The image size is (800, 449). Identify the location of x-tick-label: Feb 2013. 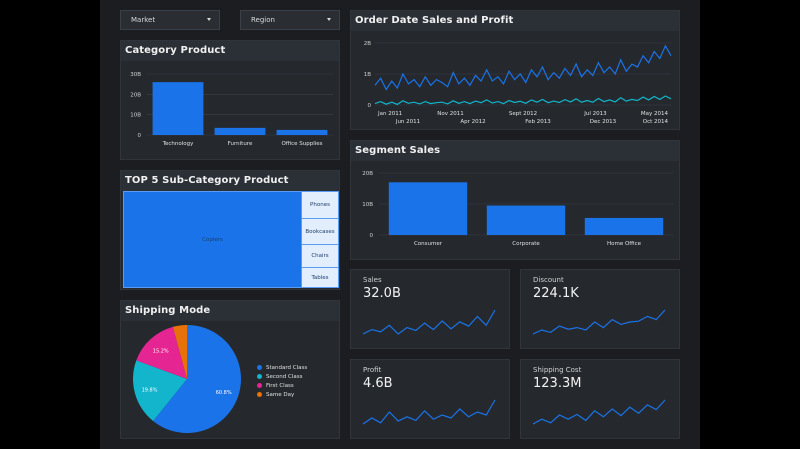
(538, 122).